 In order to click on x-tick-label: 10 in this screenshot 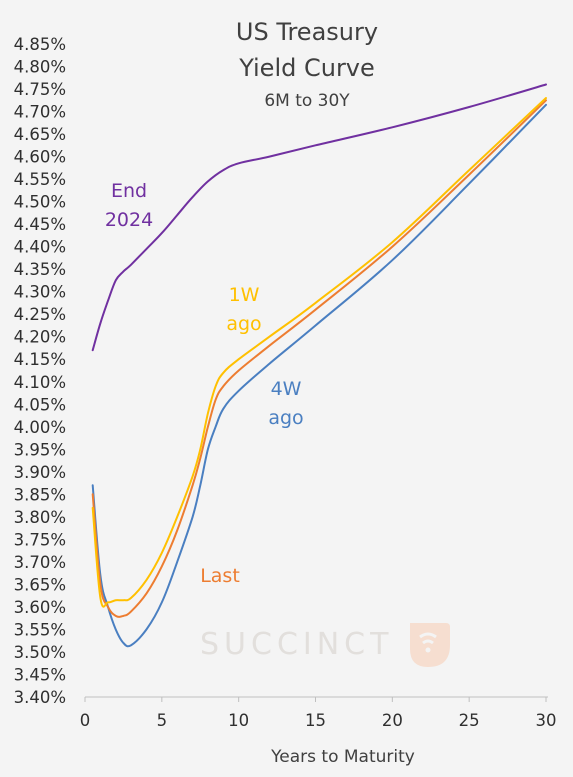, I will do `click(238, 720)`.